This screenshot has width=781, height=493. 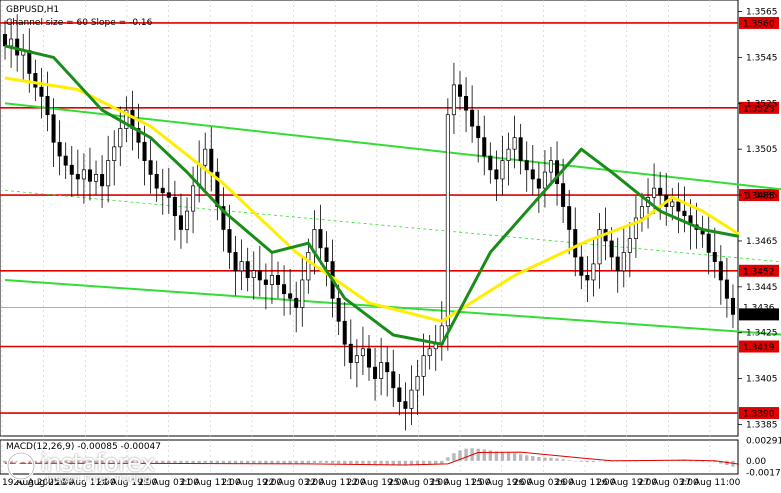 What do you see at coordinates (252, 483) in the screenshot?
I see `x-tick-label: 21 Aug 19:00` at bounding box center [252, 483].